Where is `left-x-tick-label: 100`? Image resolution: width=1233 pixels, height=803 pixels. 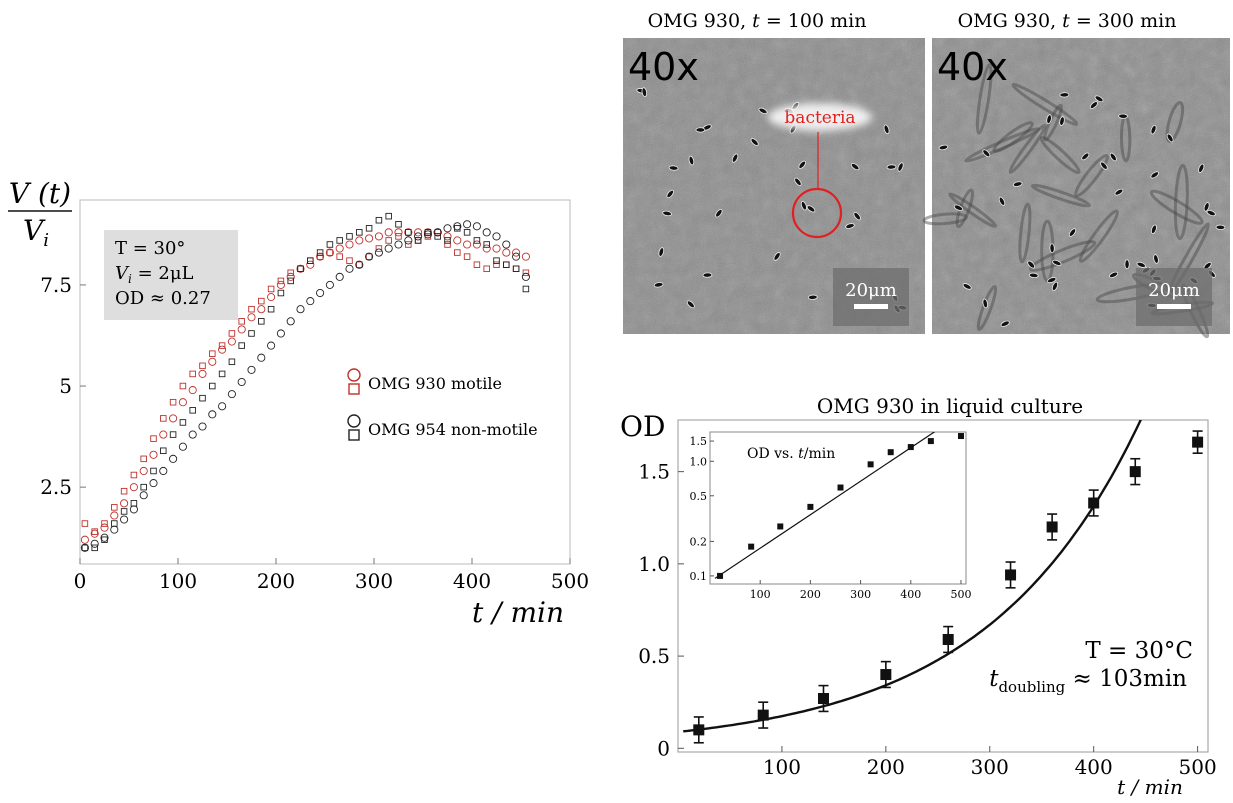
left-x-tick-label: 100 is located at coordinates (178, 581).